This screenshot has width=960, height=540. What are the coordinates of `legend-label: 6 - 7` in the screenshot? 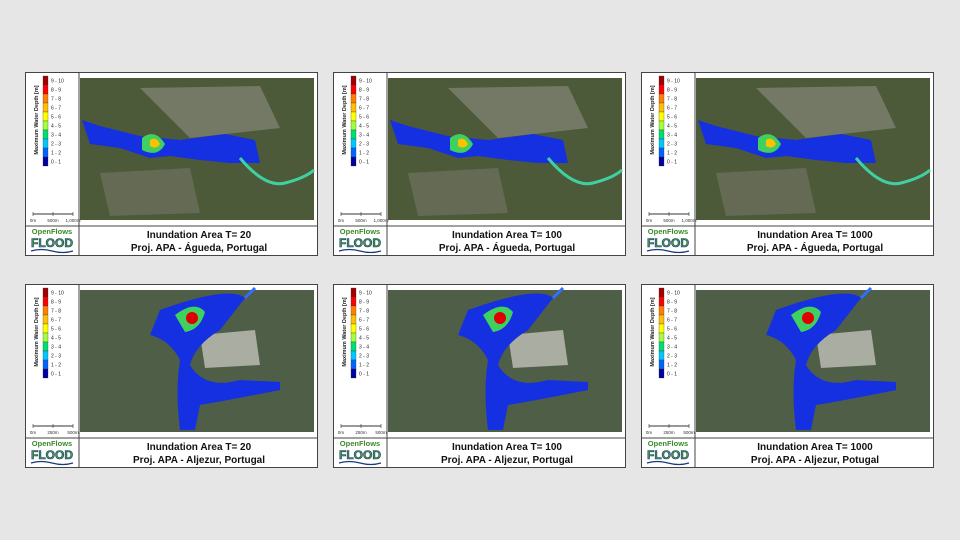 It's located at (56, 321).